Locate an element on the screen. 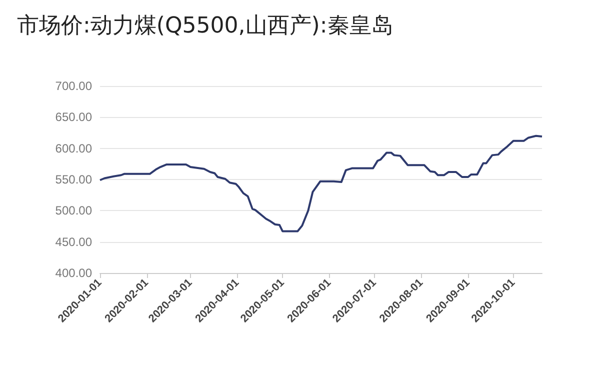 This screenshot has height=366, width=600. y-tick-label: 700.00 is located at coordinates (73, 86).